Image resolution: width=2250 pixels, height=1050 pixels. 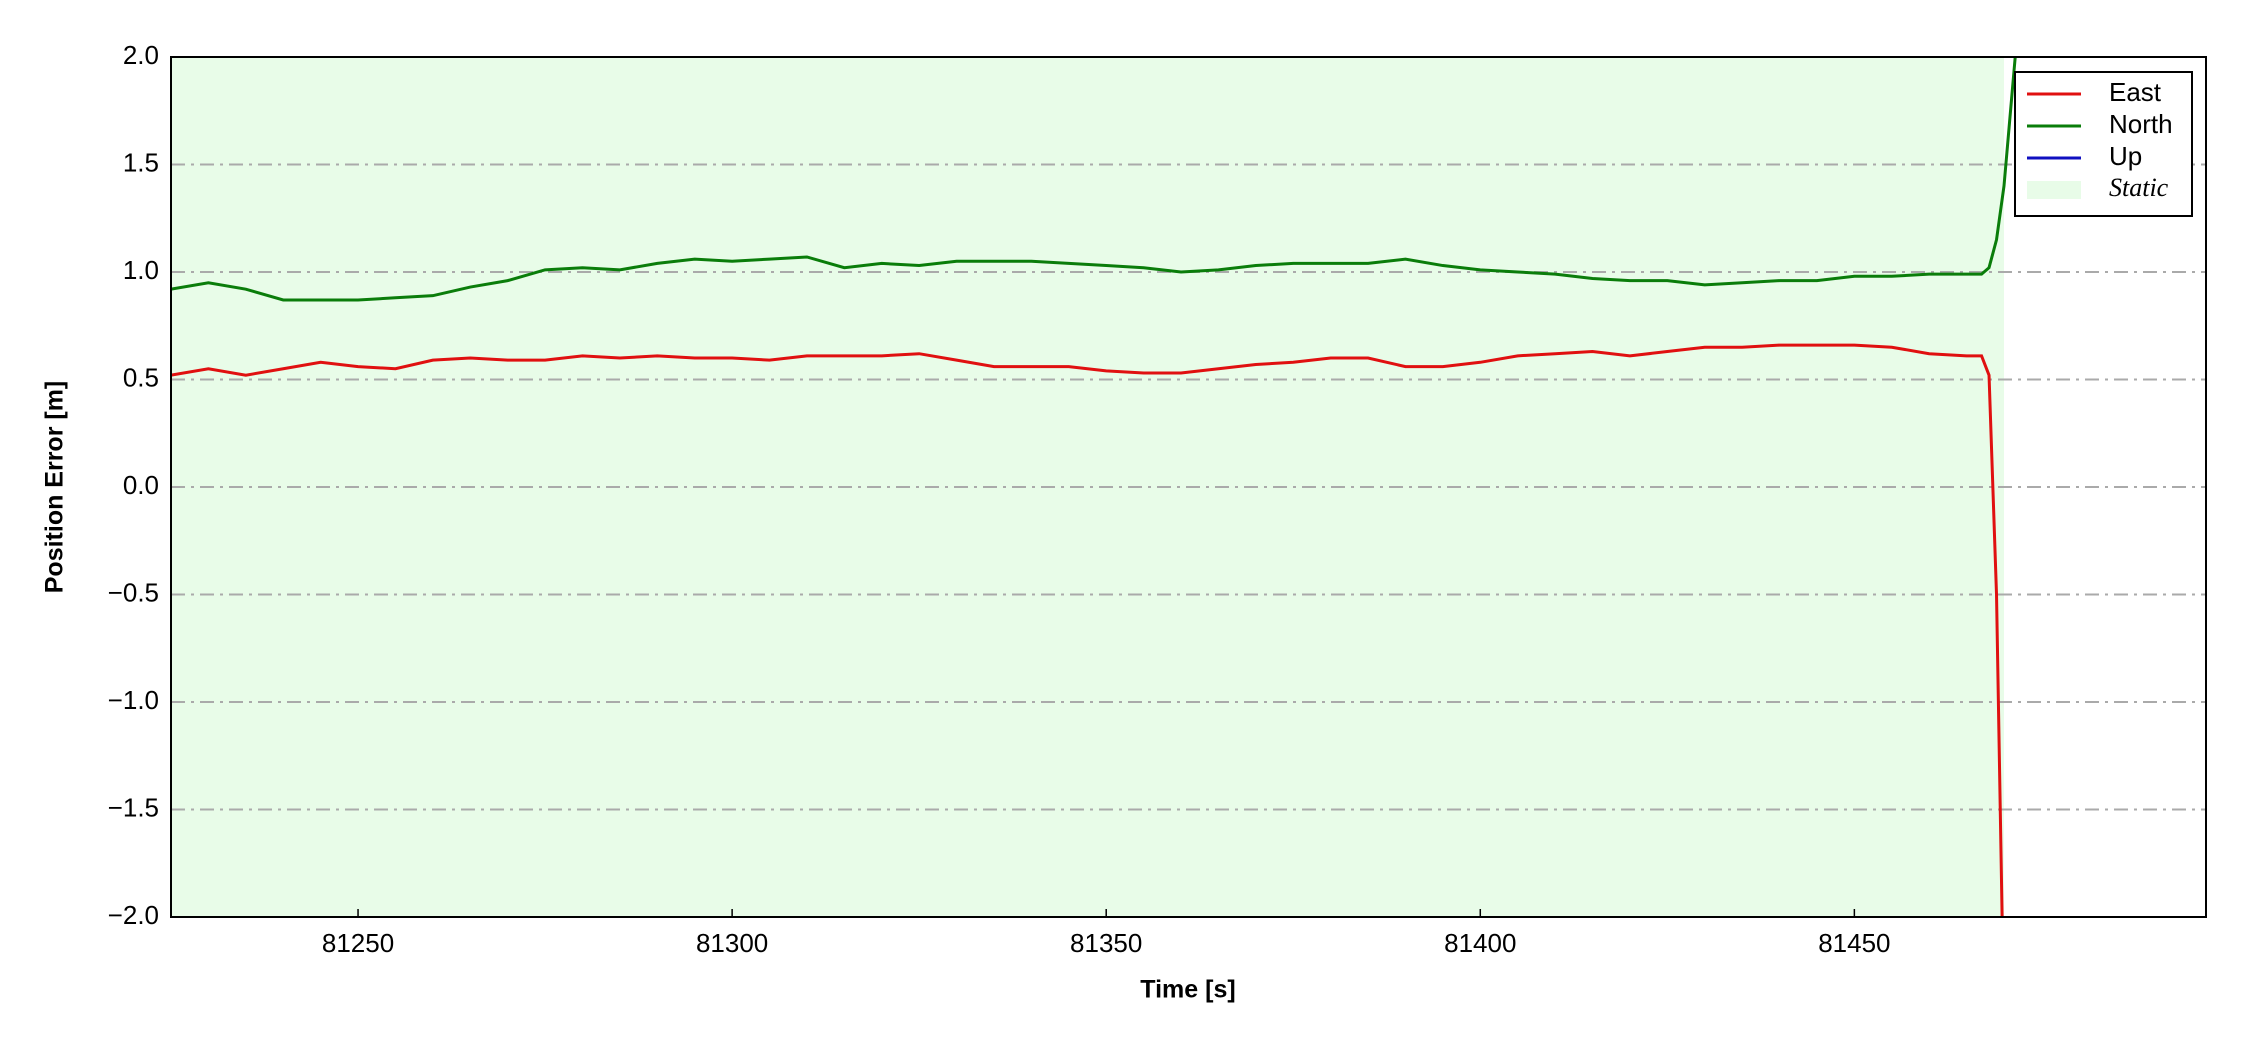 I want to click on x-tick-label: 81350, so click(x=1106, y=943).